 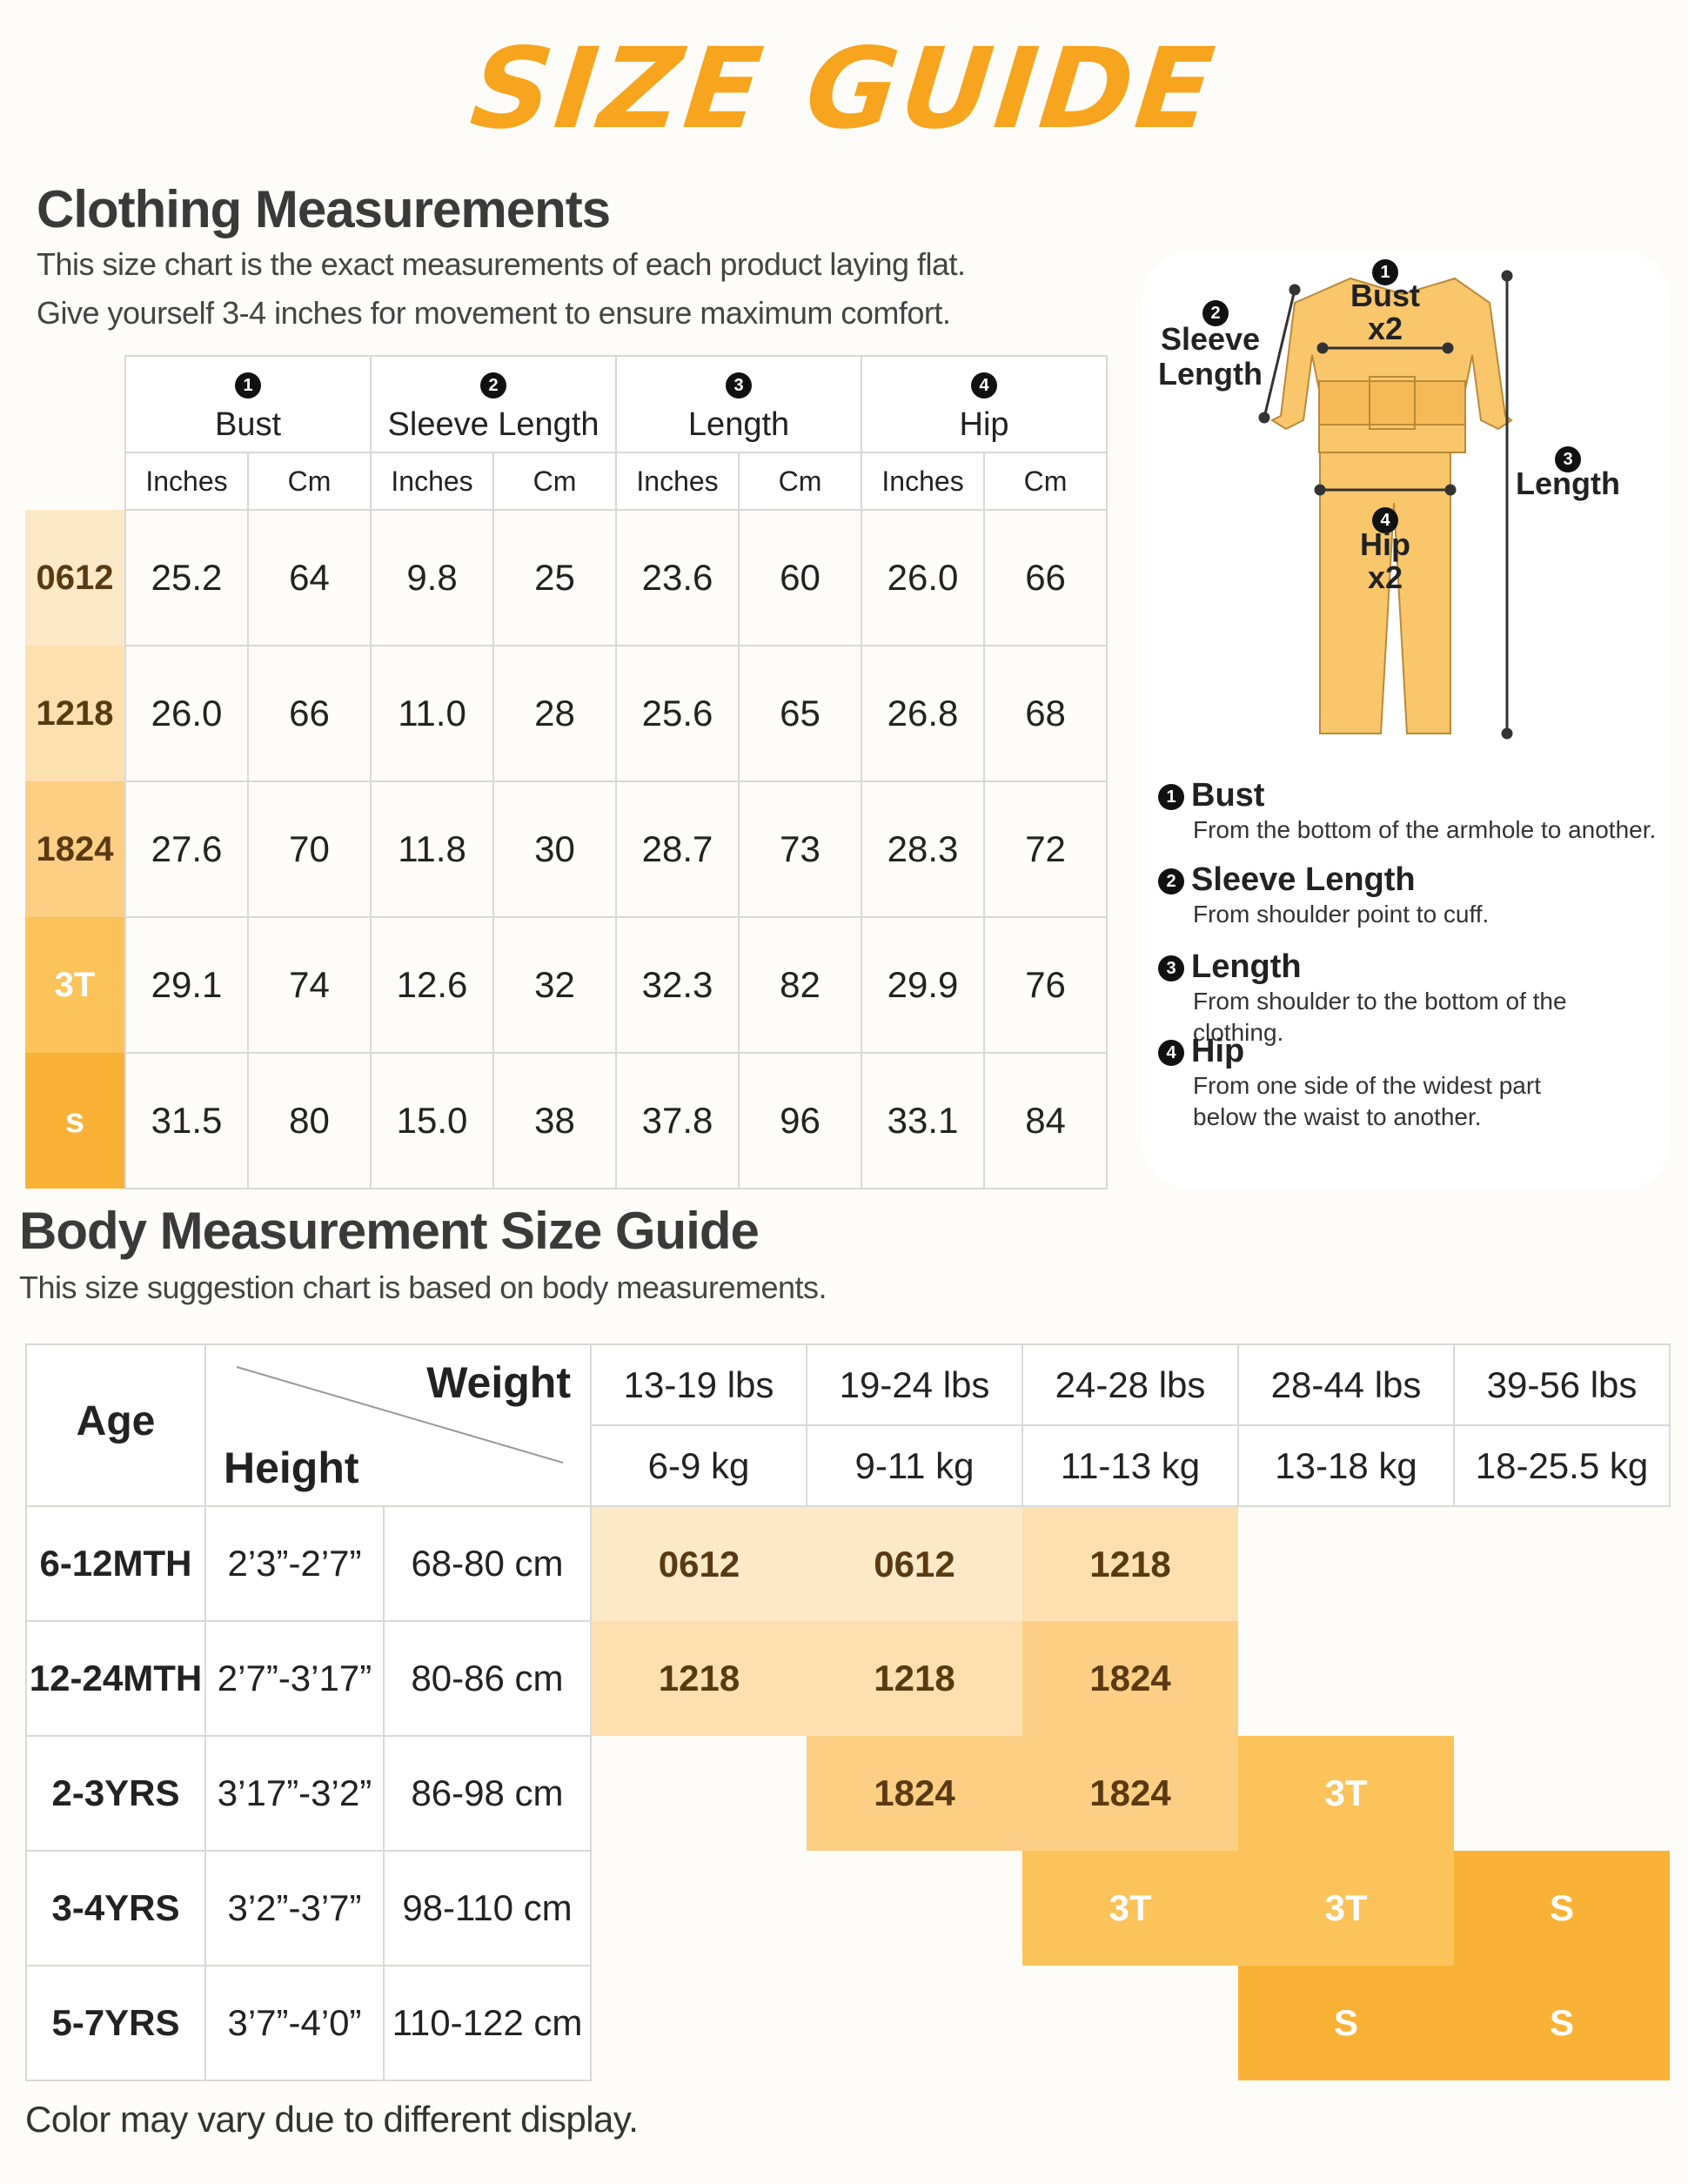 What do you see at coordinates (914, 1384) in the screenshot?
I see `weight-lbs: 19-24 lbs` at bounding box center [914, 1384].